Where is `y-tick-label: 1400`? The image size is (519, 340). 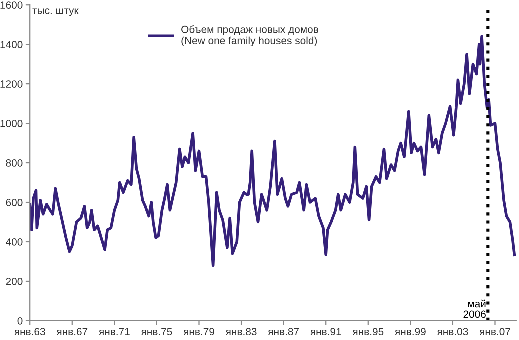 y-tick-label: 1400 is located at coordinates (11, 44).